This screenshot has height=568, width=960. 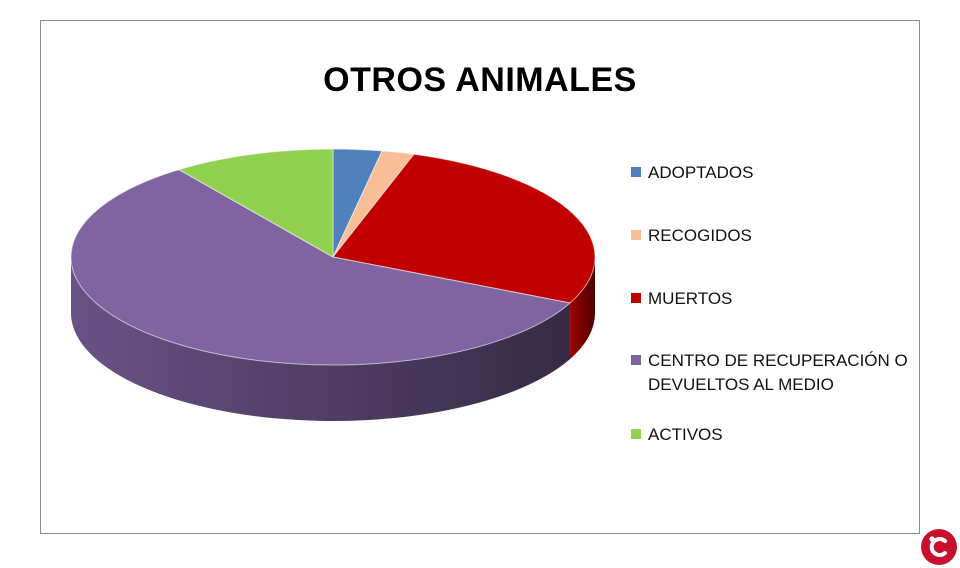 What do you see at coordinates (685, 434) in the screenshot?
I see `legend-label: ACTIVOS` at bounding box center [685, 434].